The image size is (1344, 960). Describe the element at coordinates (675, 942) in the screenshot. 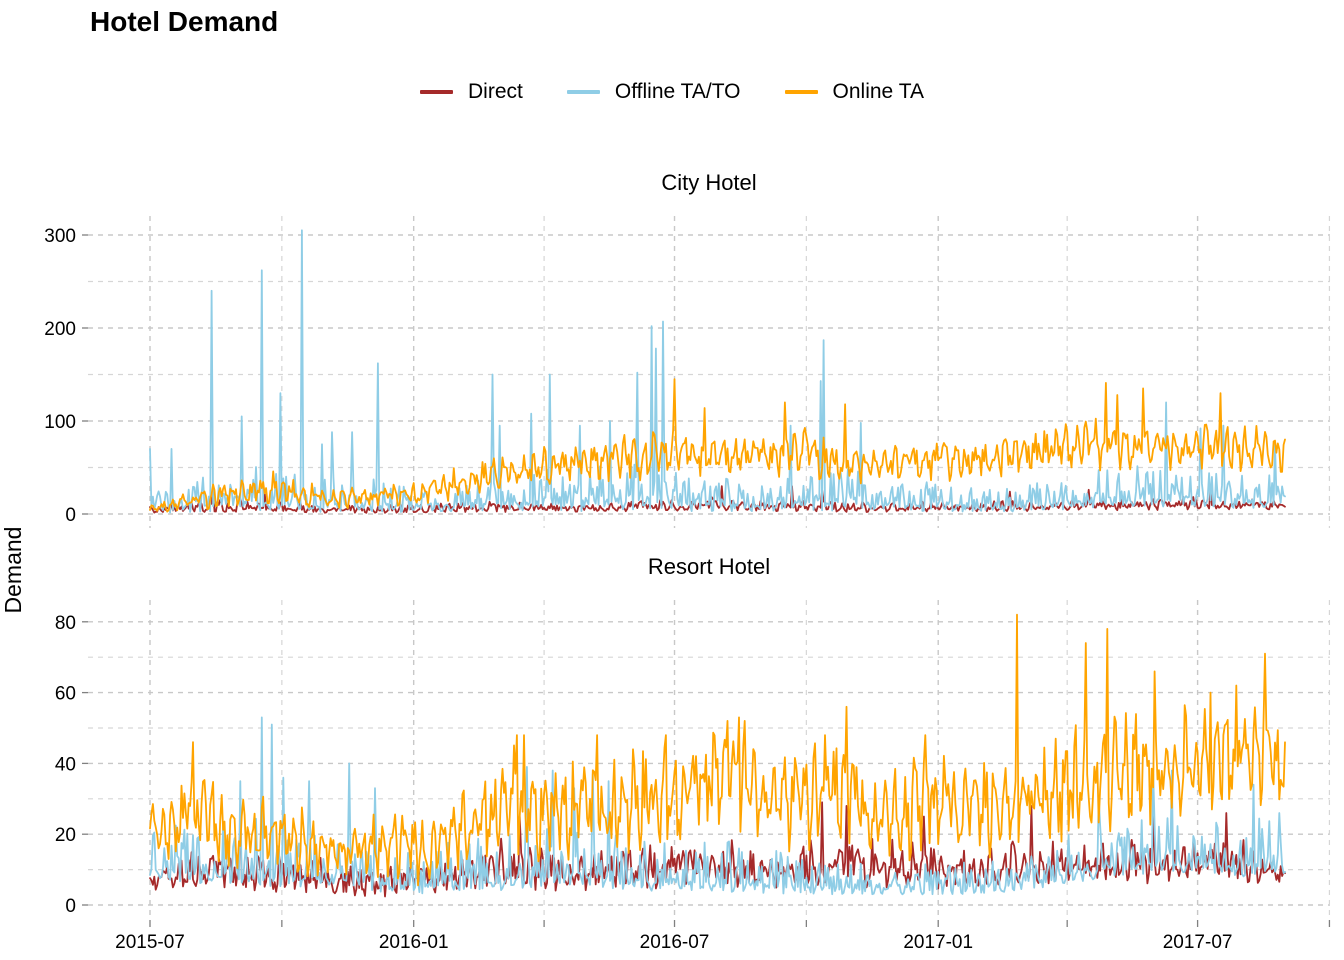

I see `x-tick-label: 2016-07` at that location.